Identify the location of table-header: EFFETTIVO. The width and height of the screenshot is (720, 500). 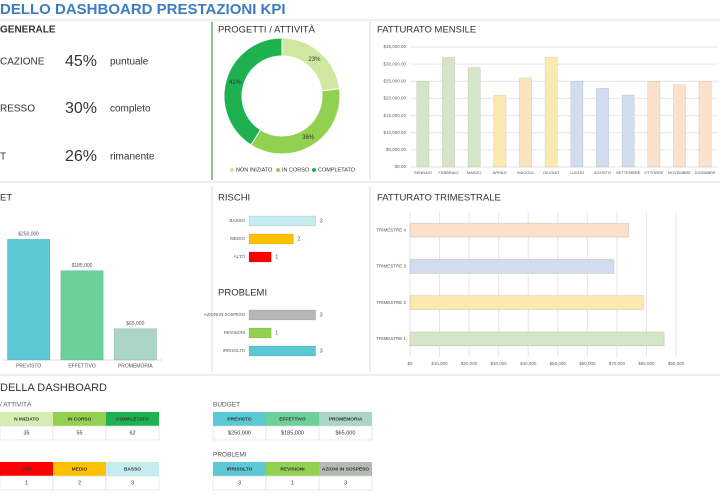
(292, 419).